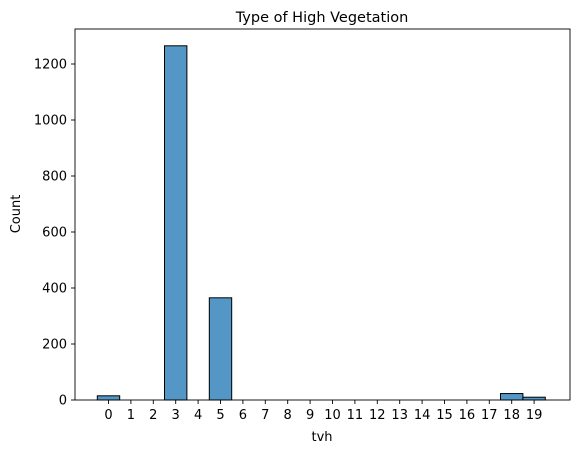  Describe the element at coordinates (323, 411) in the screenshot. I see `x-axis-ticks: 0 1 2 3 4 5 6 7 8 9 10 11 12 13 14 15 16 17 18 19` at that location.